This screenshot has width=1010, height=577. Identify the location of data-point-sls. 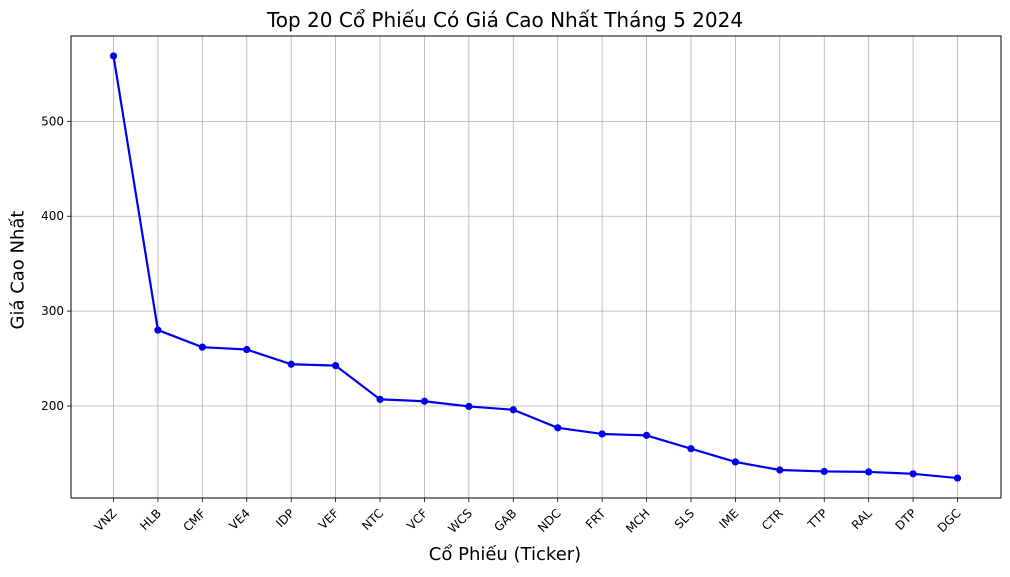
(691, 449).